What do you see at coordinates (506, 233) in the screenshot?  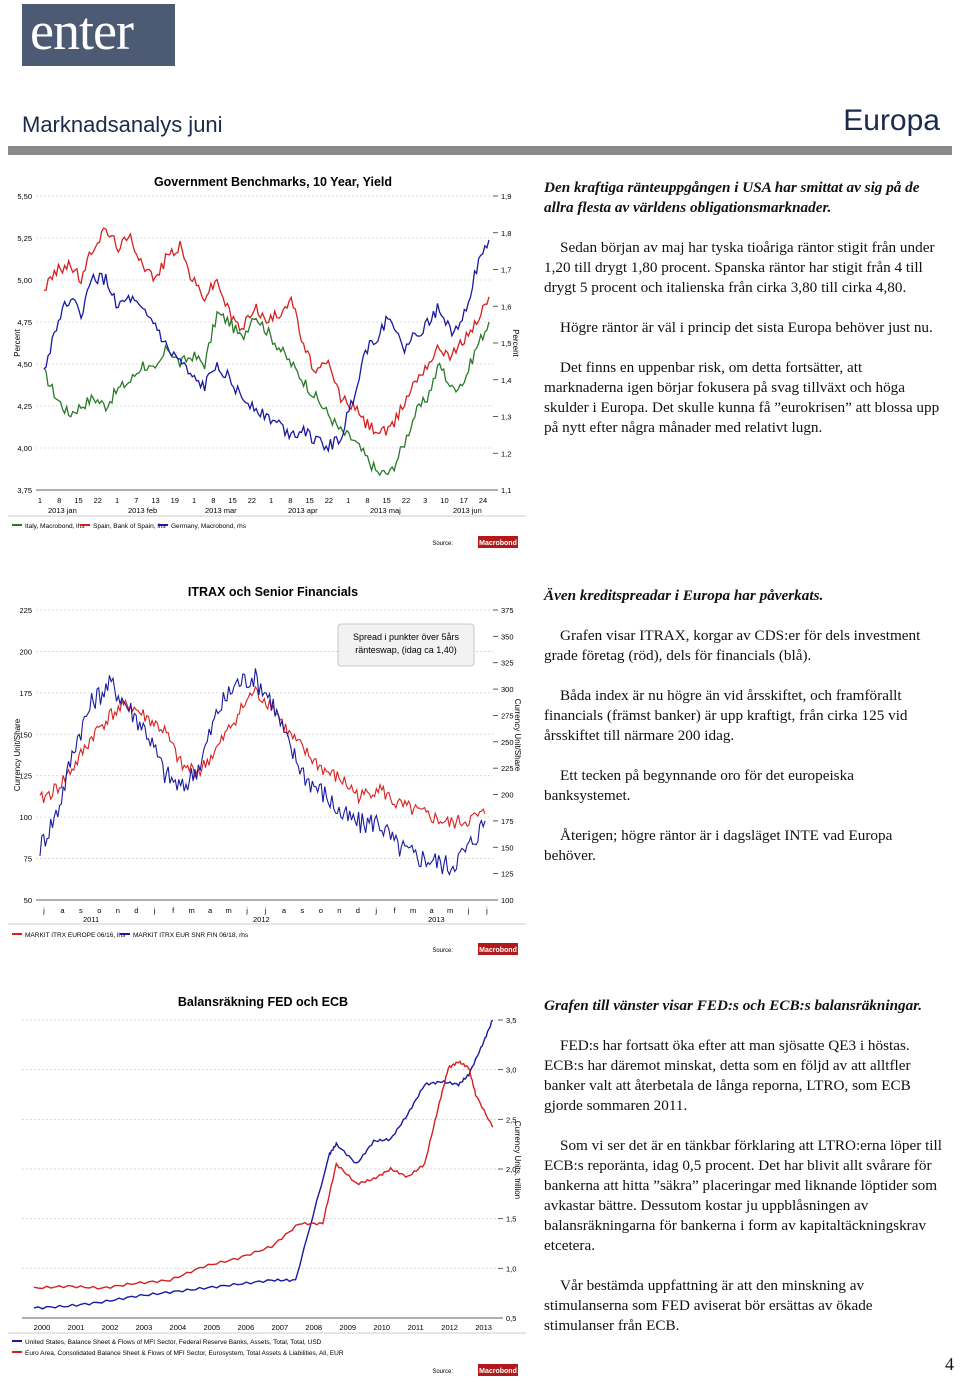 I see `y-right-tick-label: 1,8` at bounding box center [506, 233].